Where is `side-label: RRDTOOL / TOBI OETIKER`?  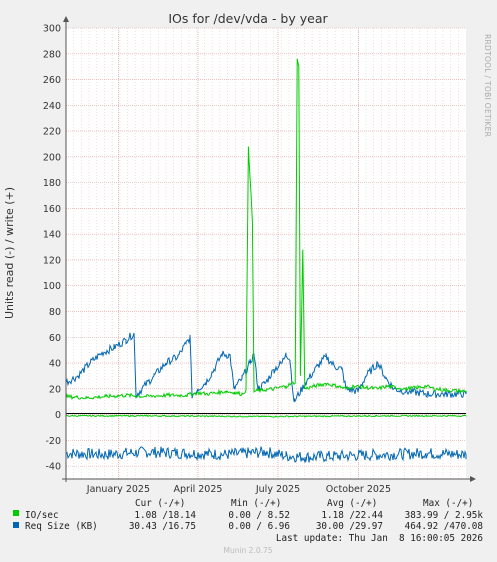 side-label: RRDTOOL / TOBI OETIKER is located at coordinates (487, 85).